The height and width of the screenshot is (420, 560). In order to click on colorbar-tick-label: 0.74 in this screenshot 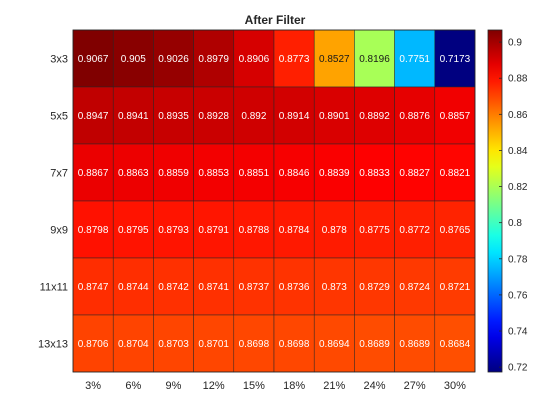, I will do `click(518, 332)`.